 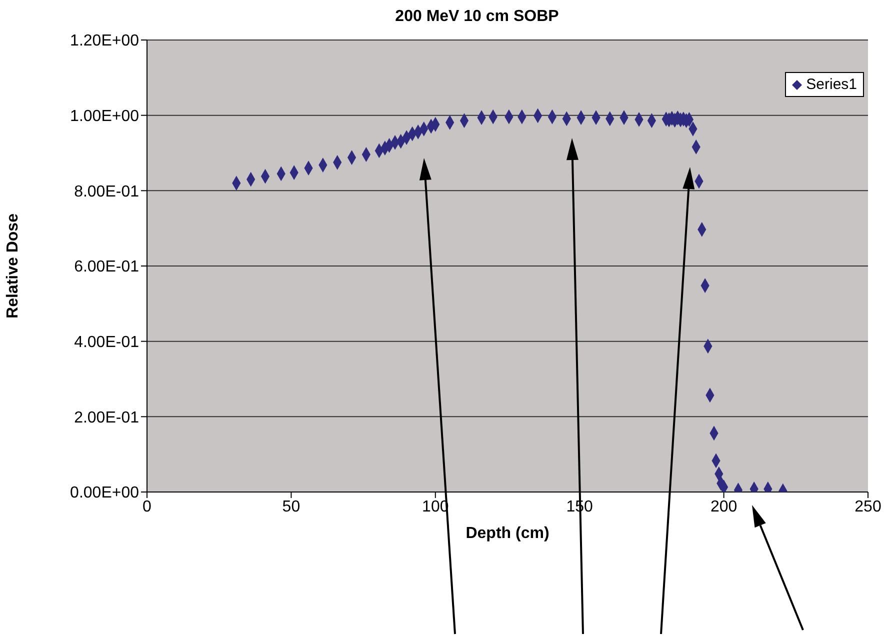 What do you see at coordinates (724, 507) in the screenshot?
I see `x-tick-label: 200` at bounding box center [724, 507].